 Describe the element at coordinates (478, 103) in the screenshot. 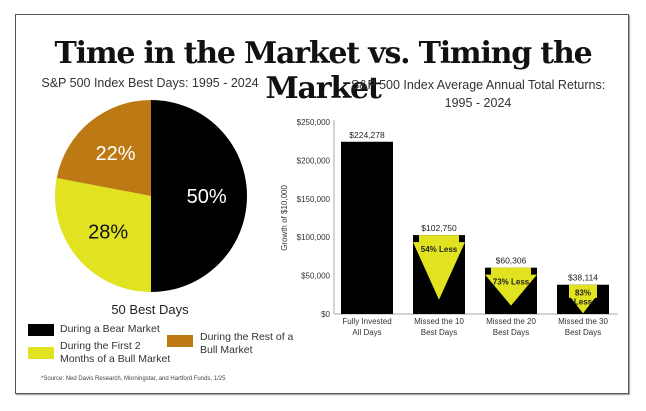

I see `bar-subtitle-line2: 1995 - 2024` at that location.